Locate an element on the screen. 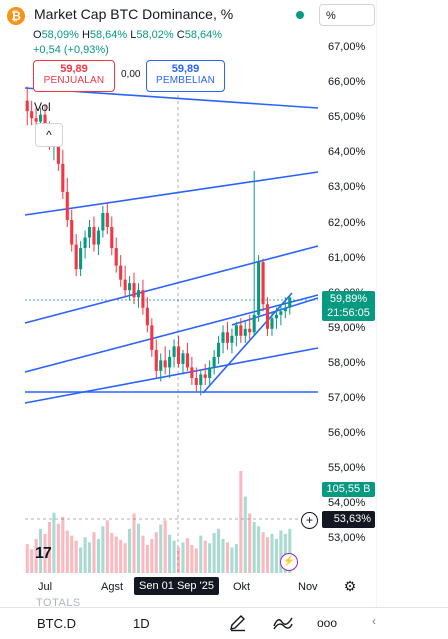 The image size is (448, 639). collapse-legend-button: ^ is located at coordinates (49, 135).